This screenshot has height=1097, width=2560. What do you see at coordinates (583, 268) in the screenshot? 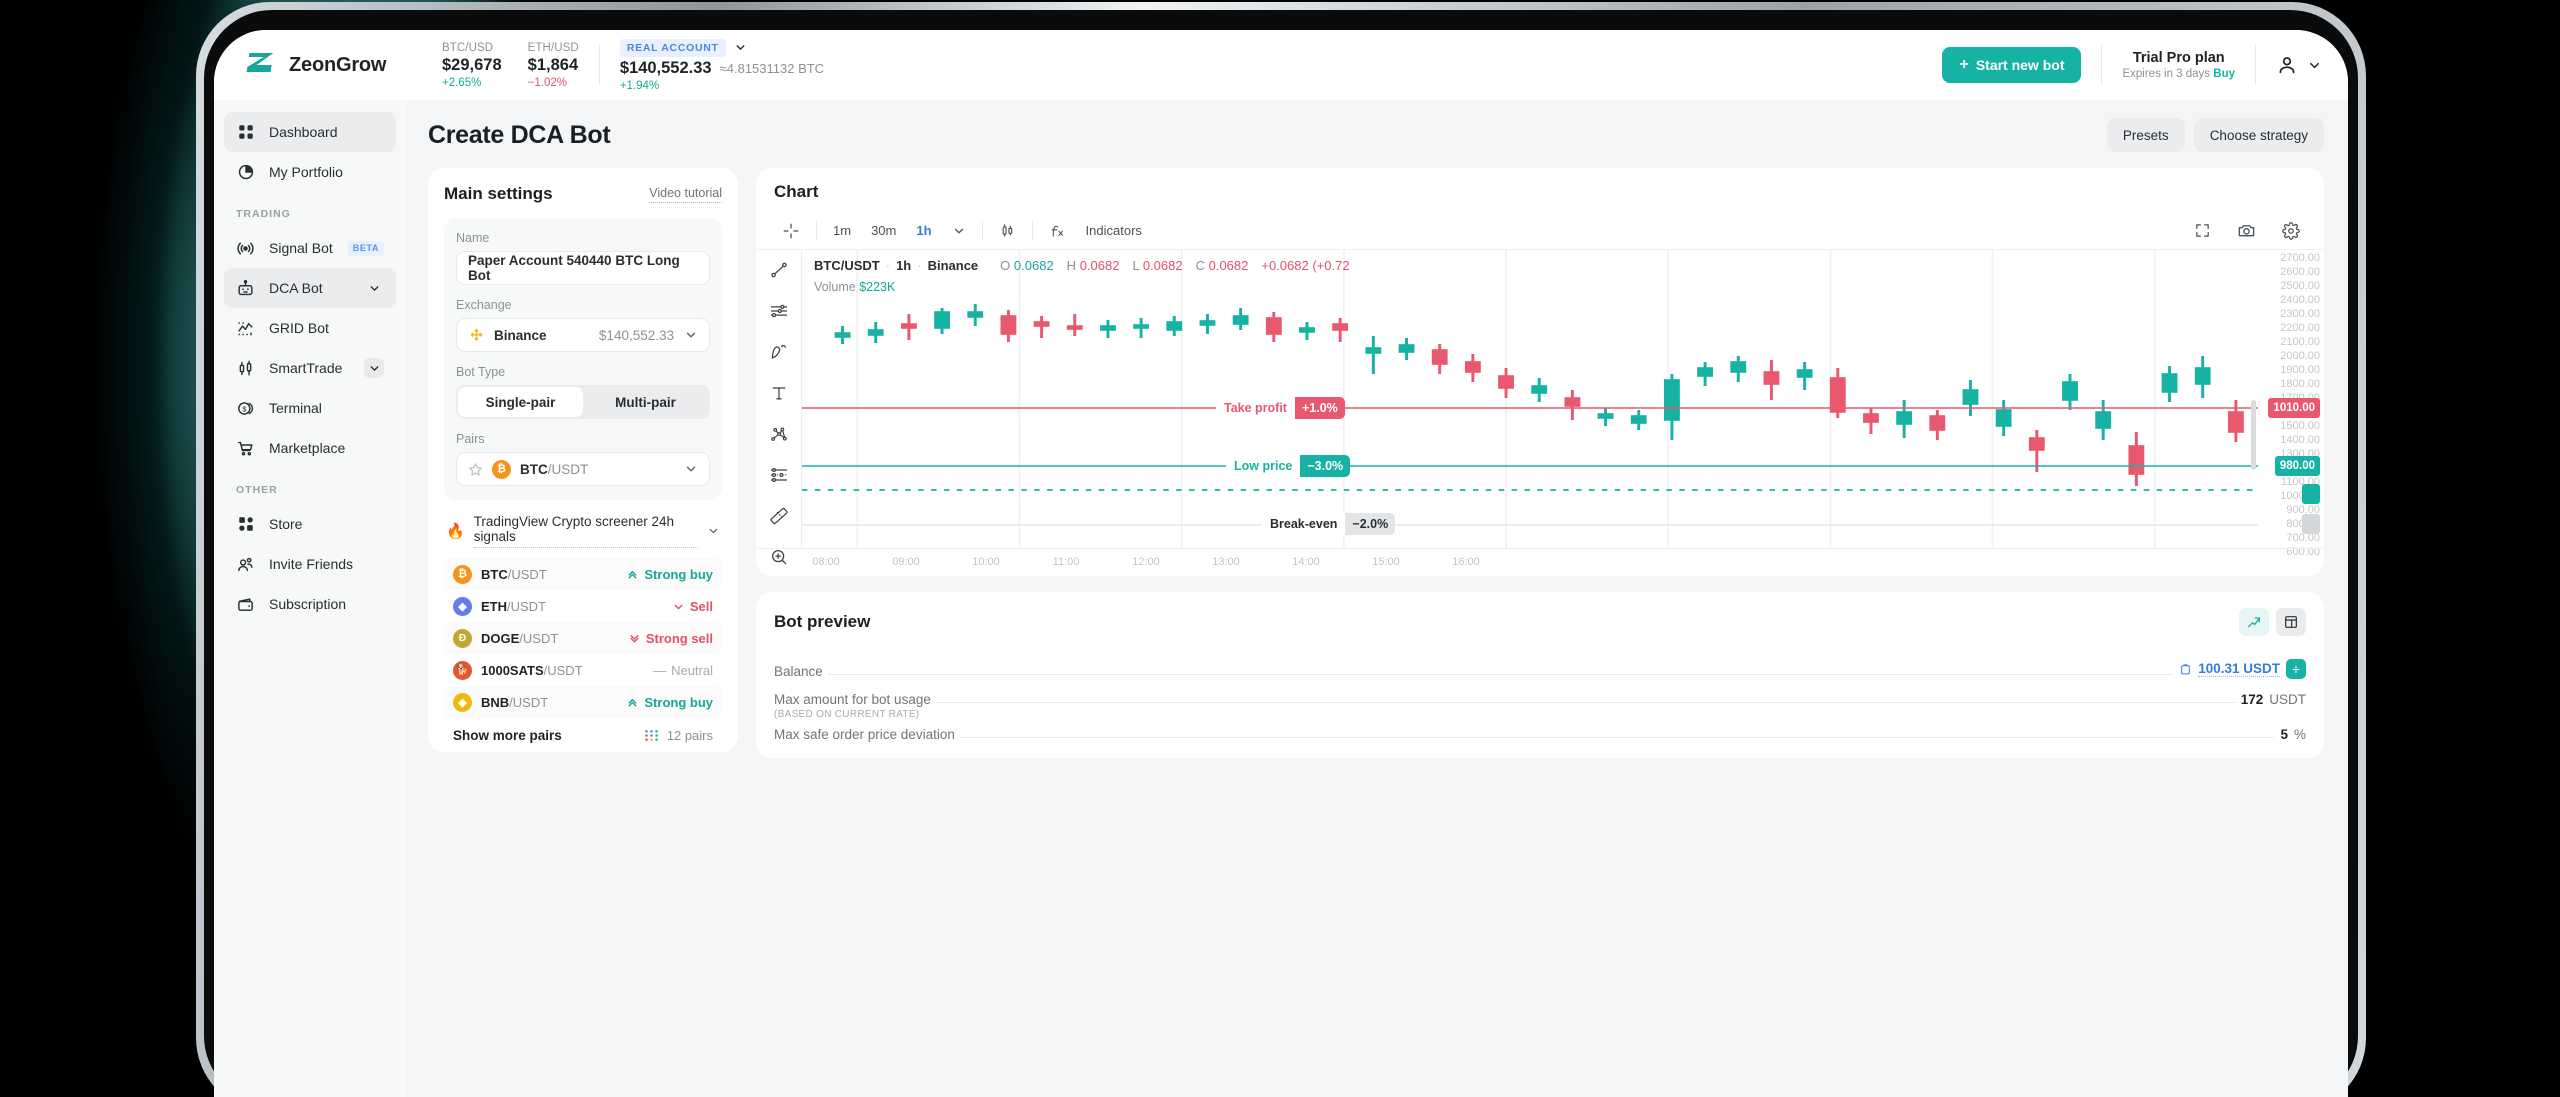
I see `bot-name-input: Paper Account 540440 BTC Long Bot` at bounding box center [583, 268].